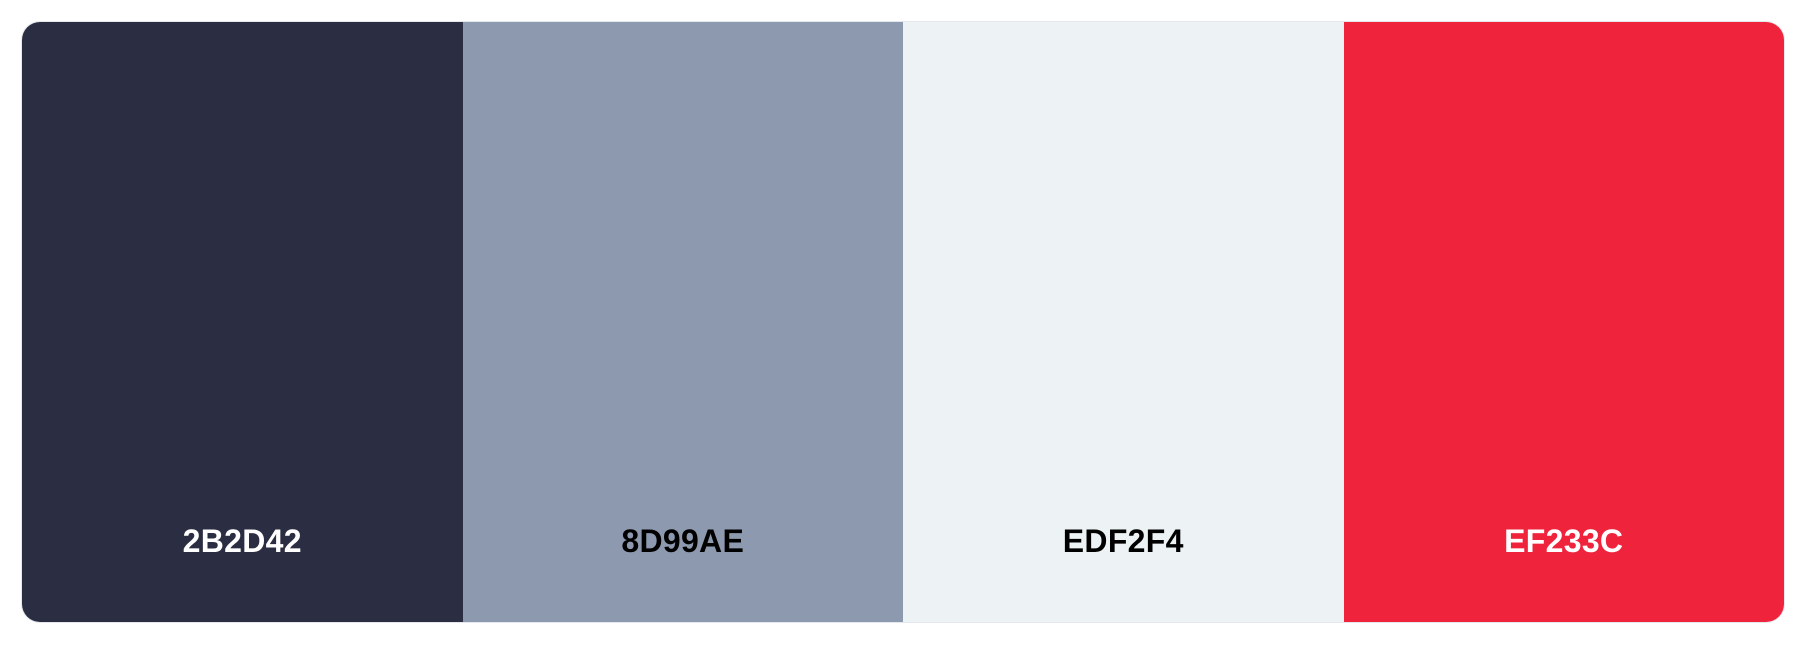  What do you see at coordinates (683, 541) in the screenshot?
I see `swatch-hex-label: 8D99AE` at bounding box center [683, 541].